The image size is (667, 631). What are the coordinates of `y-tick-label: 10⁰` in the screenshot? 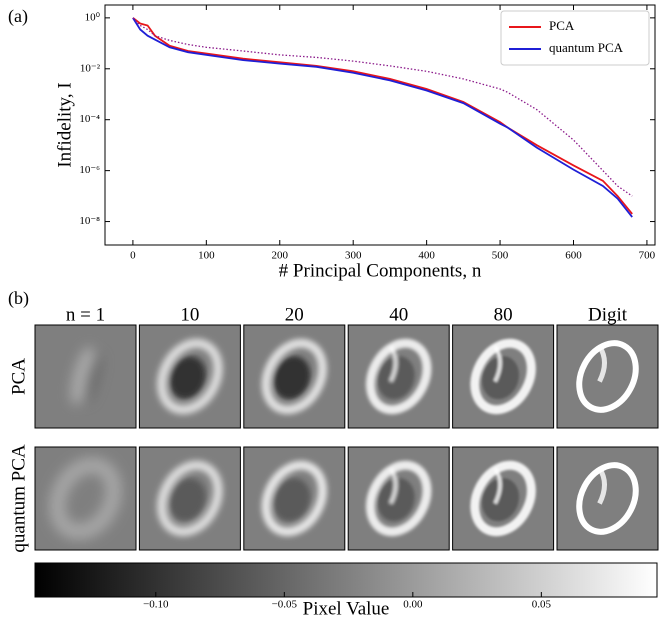 It's located at (93, 17).